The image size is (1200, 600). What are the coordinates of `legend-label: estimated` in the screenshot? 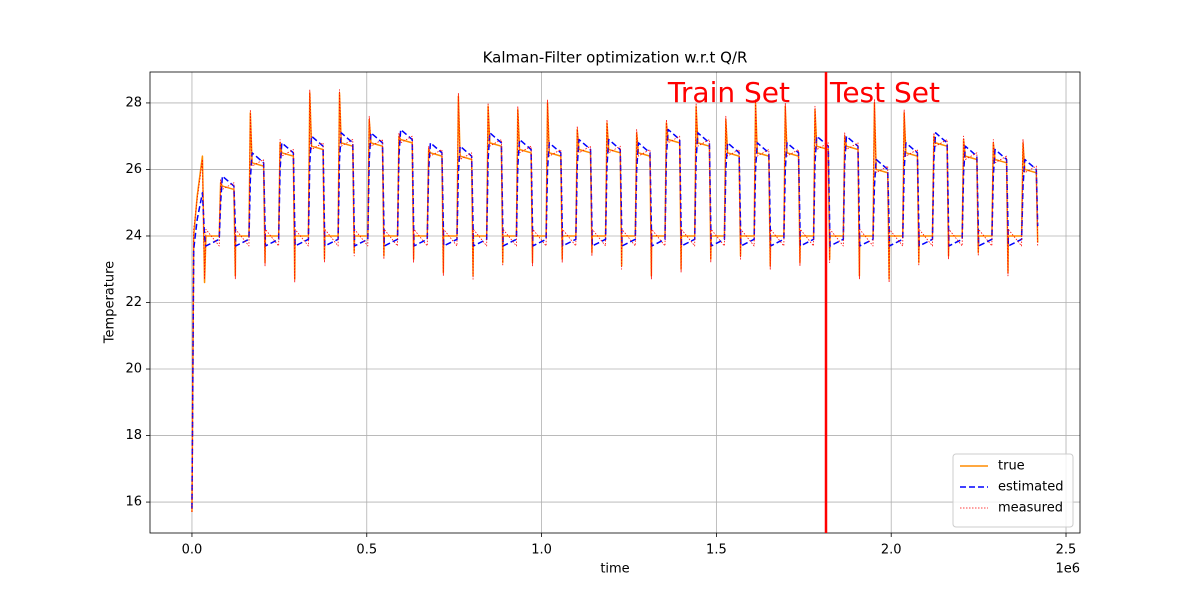 It's located at (1030, 487).